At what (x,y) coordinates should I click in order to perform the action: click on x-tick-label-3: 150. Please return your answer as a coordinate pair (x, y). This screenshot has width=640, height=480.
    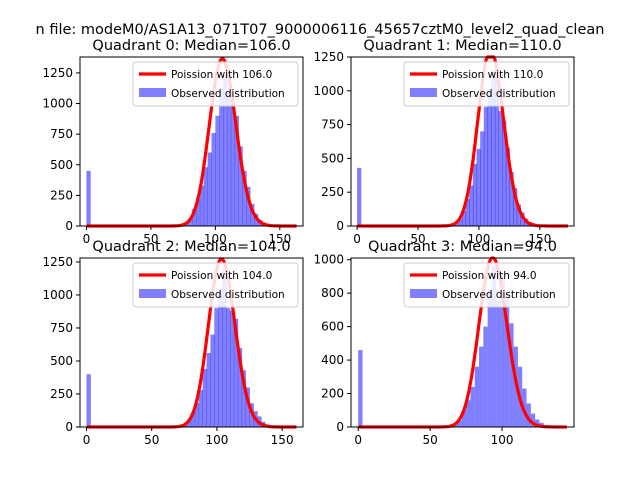
    Looking at the image, I should click on (282, 440).